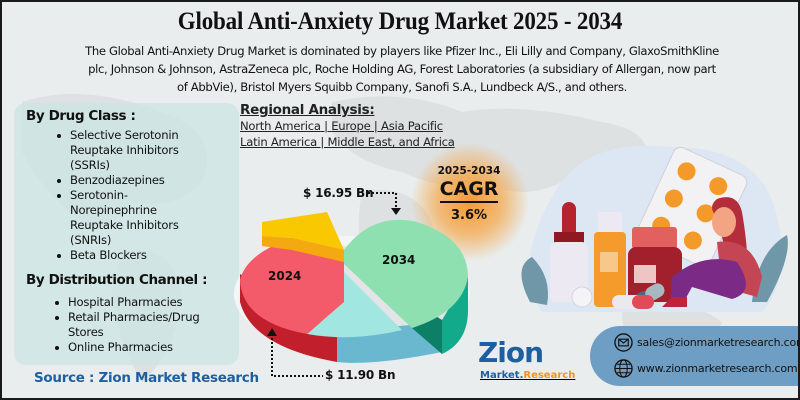 The height and width of the screenshot is (400, 800). I want to click on distribution-channel-heading: By Distribution Channel :, so click(117, 280).